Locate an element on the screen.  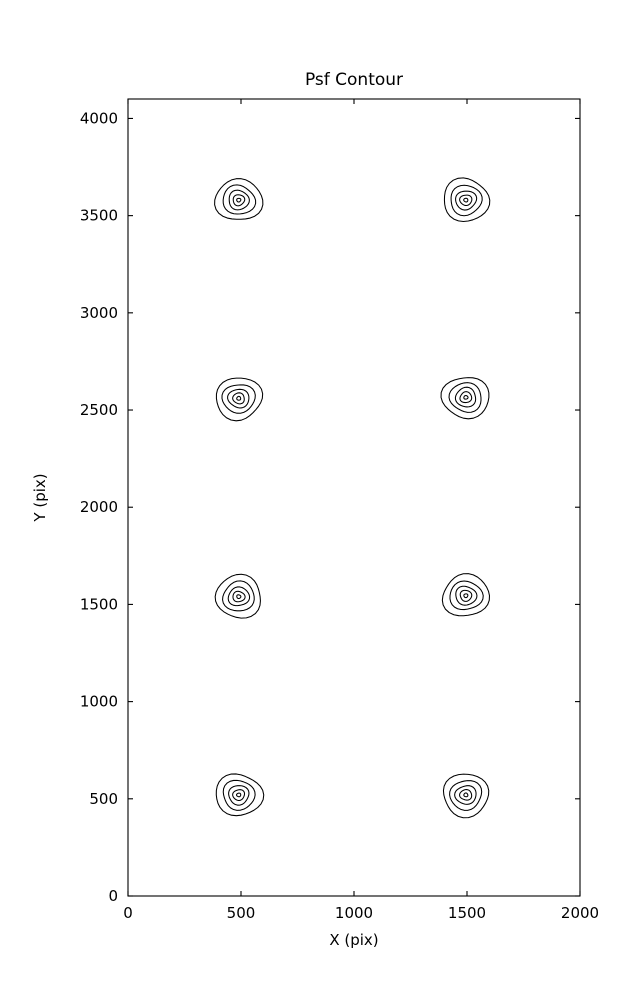
ytick-label-7: 3500 is located at coordinates (99, 216).